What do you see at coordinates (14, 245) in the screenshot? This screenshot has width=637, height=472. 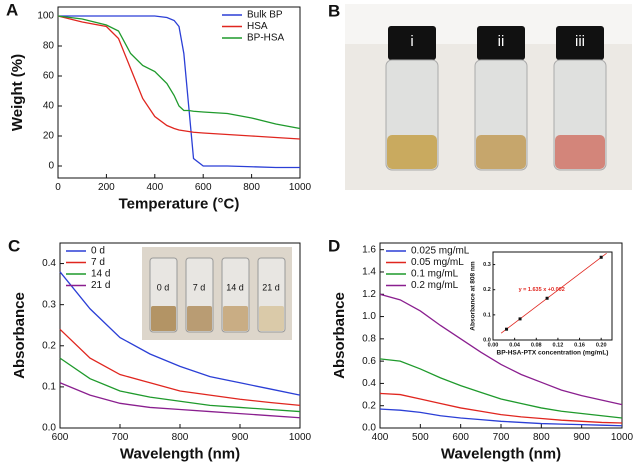 I see `panel-label: C` at bounding box center [14, 245].